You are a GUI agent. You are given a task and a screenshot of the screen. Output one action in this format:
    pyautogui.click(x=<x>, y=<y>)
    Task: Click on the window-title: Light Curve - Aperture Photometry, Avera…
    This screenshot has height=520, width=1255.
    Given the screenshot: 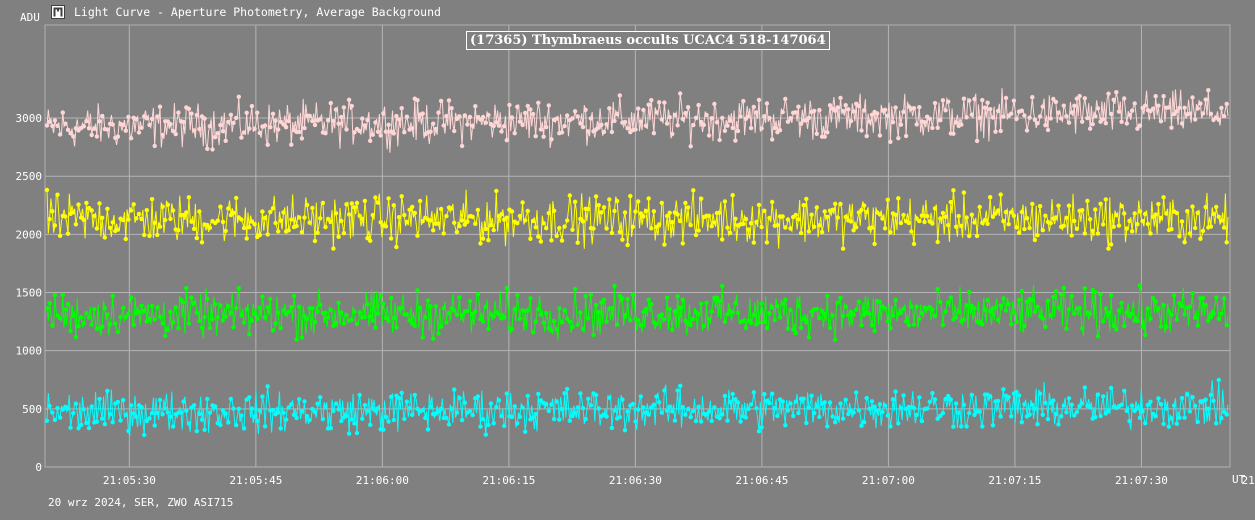 What is the action you would take?
    pyautogui.click(x=257, y=12)
    